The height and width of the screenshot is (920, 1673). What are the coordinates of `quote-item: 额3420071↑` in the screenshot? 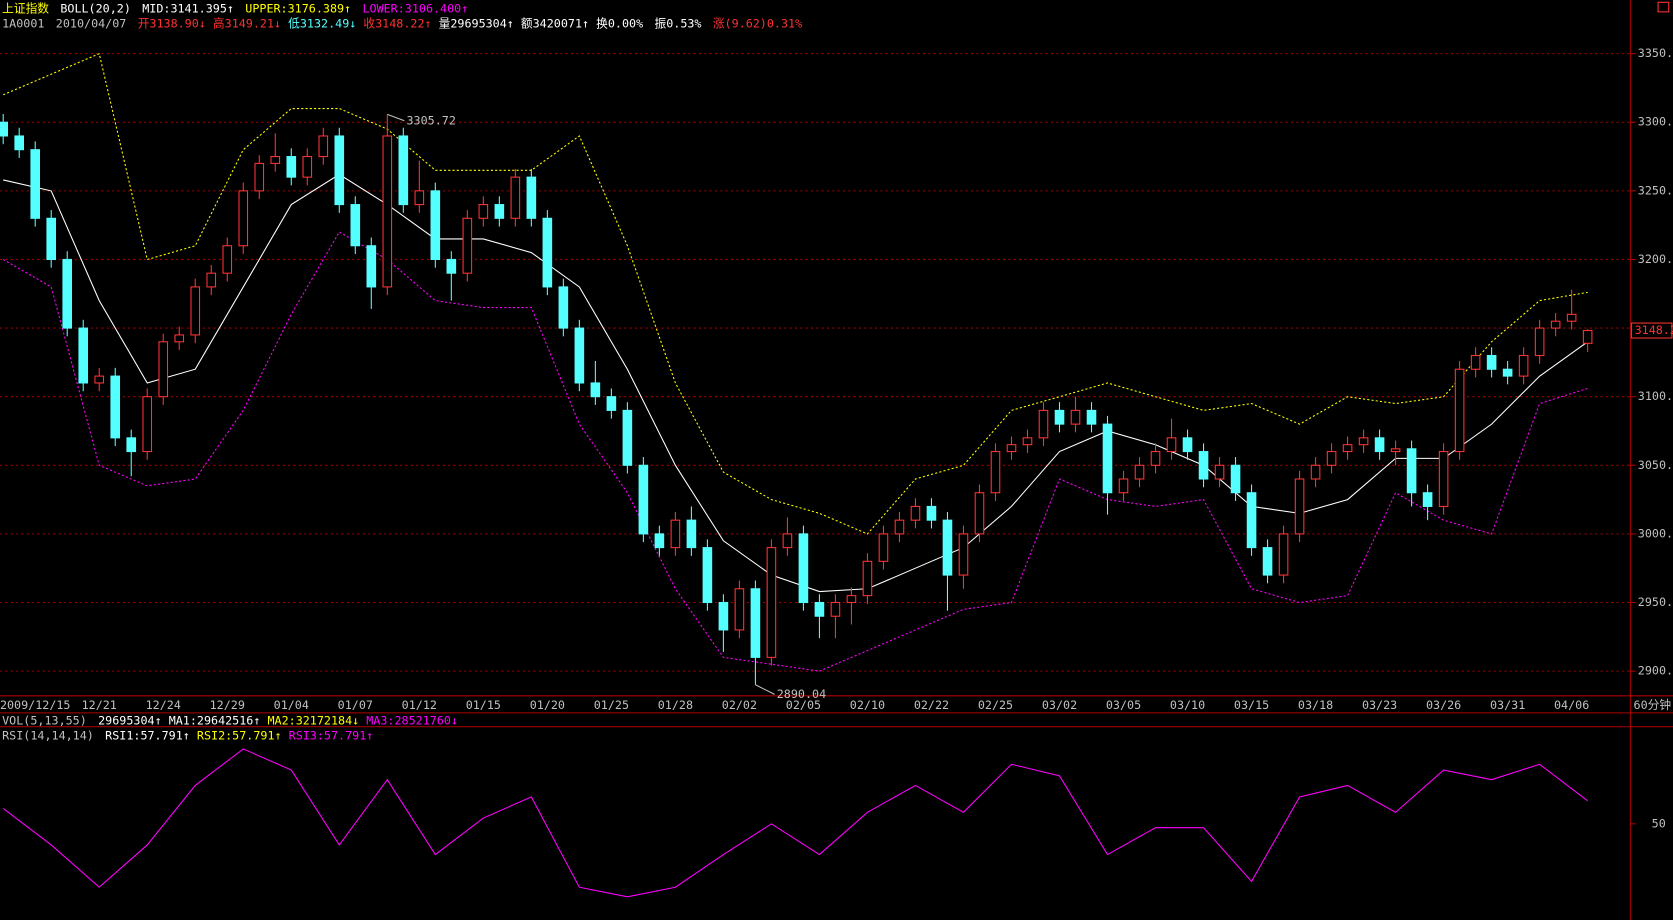 It's located at (555, 23).